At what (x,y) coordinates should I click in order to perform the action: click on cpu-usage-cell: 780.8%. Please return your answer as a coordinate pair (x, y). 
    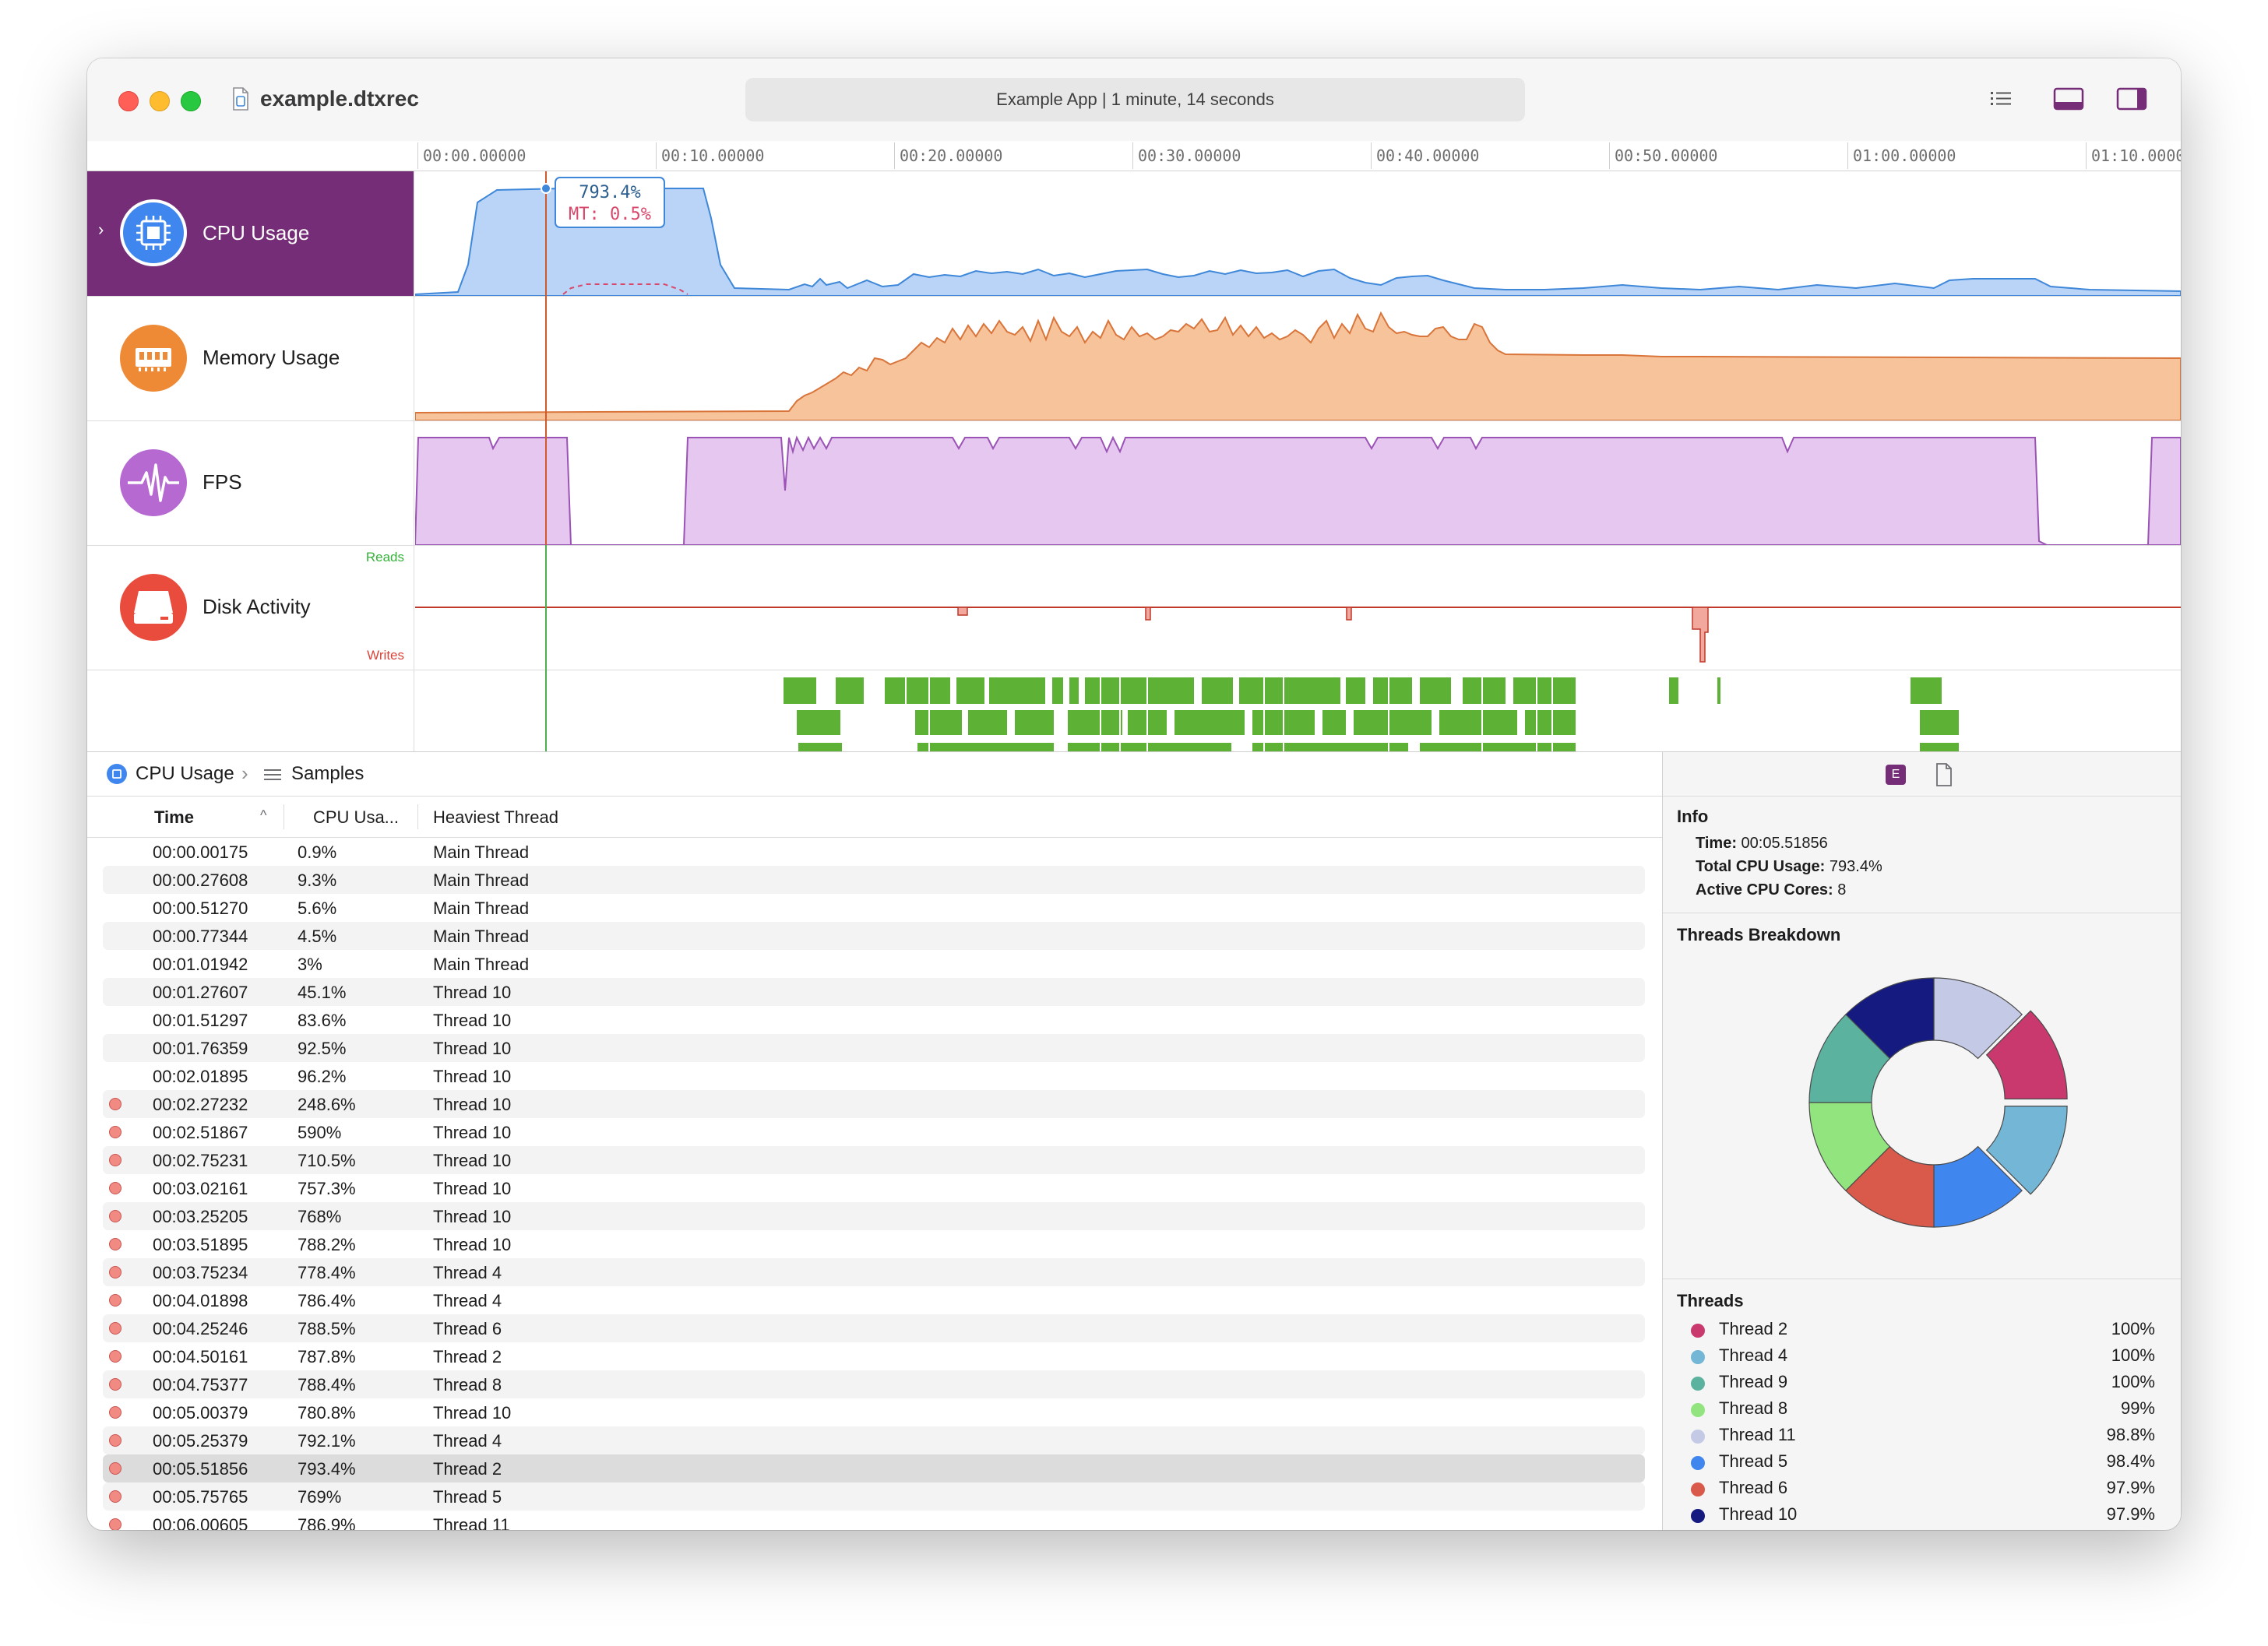
    Looking at the image, I should click on (327, 1413).